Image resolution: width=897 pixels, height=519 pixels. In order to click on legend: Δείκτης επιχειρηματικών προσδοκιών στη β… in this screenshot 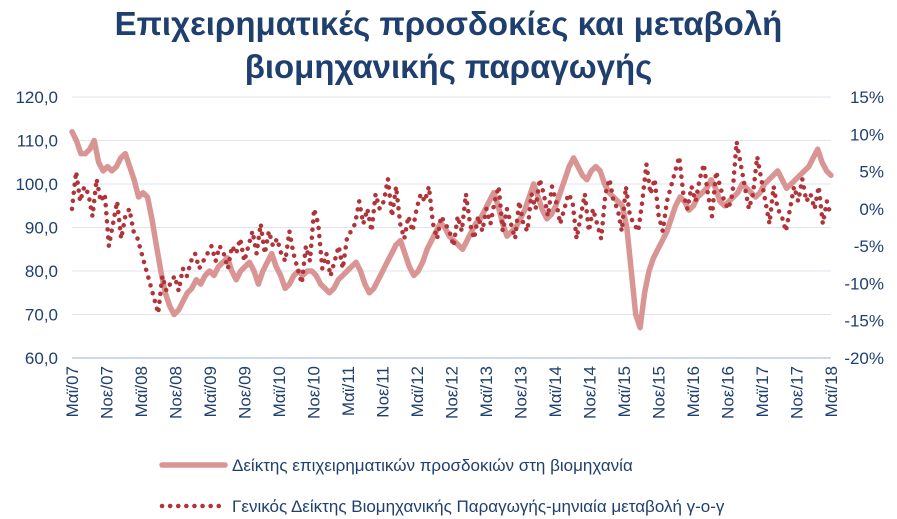, I will do `click(442, 486)`.